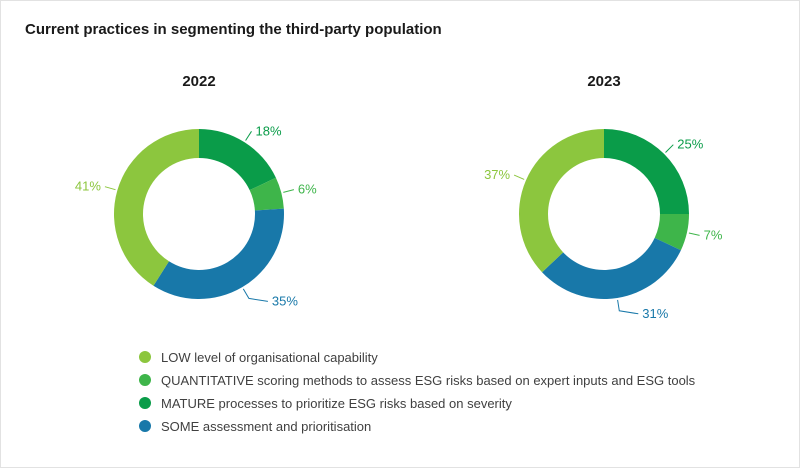  What do you see at coordinates (110, 188) in the screenshot?
I see `leader-line-low-2022` at bounding box center [110, 188].